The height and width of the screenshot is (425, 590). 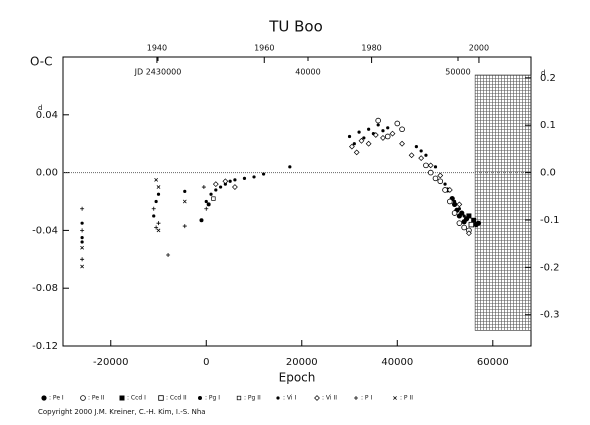 What do you see at coordinates (212, 398) in the screenshot?
I see `legend-label: : Pg I` at bounding box center [212, 398].